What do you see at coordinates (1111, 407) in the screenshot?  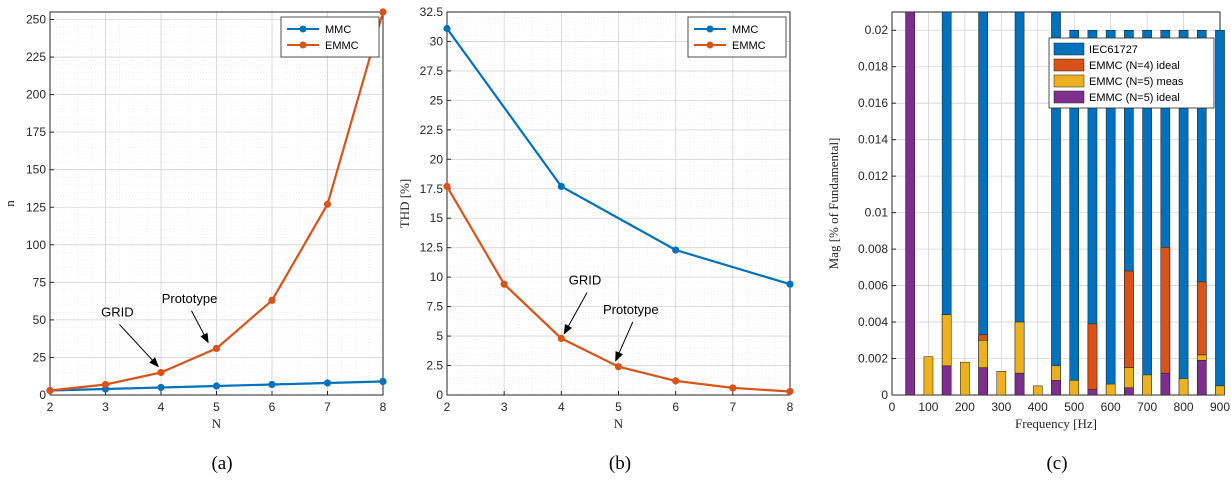 I see `x-tick-label: 600` at bounding box center [1111, 407].